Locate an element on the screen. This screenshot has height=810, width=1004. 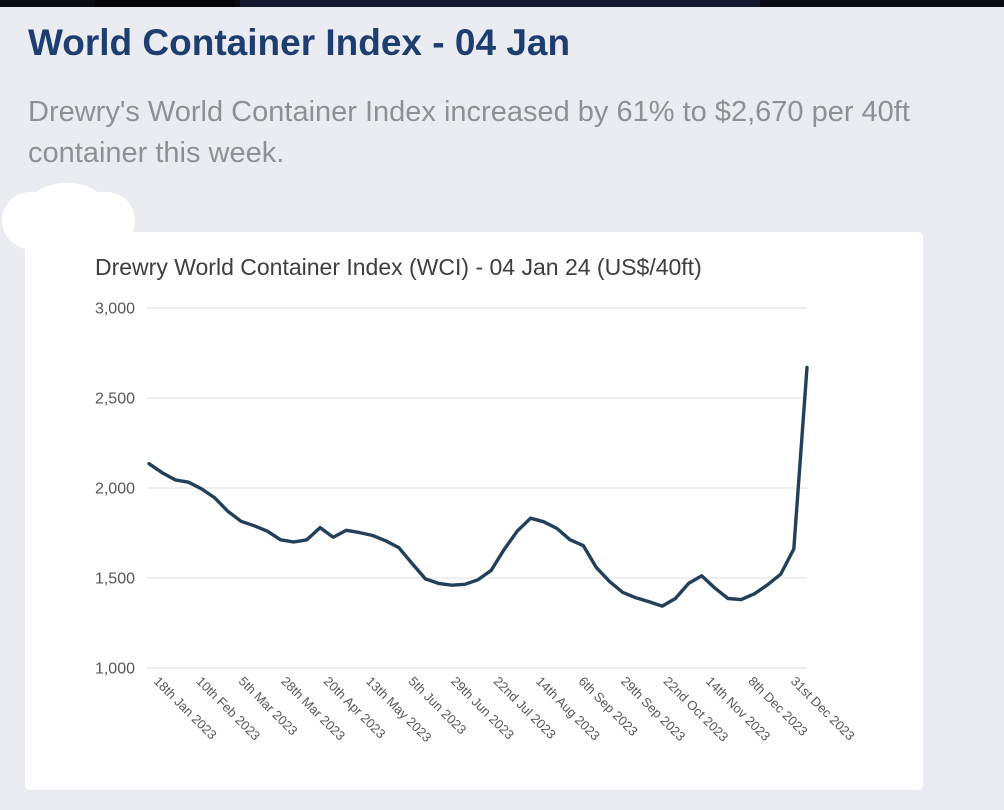
y-axis-tick-label: 1,500 is located at coordinates (115, 579).